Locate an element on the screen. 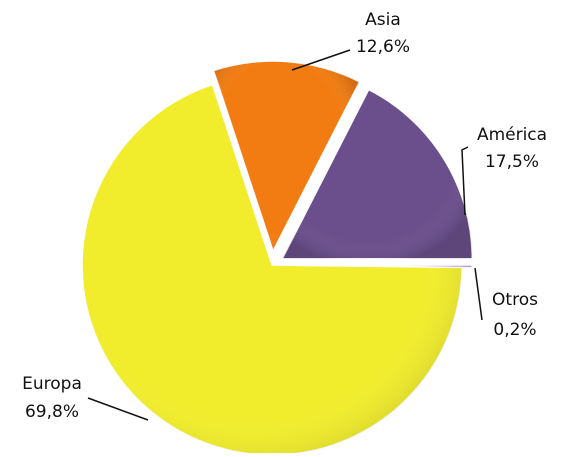 The width and height of the screenshot is (572, 457). slice-label: América is located at coordinates (512, 135).